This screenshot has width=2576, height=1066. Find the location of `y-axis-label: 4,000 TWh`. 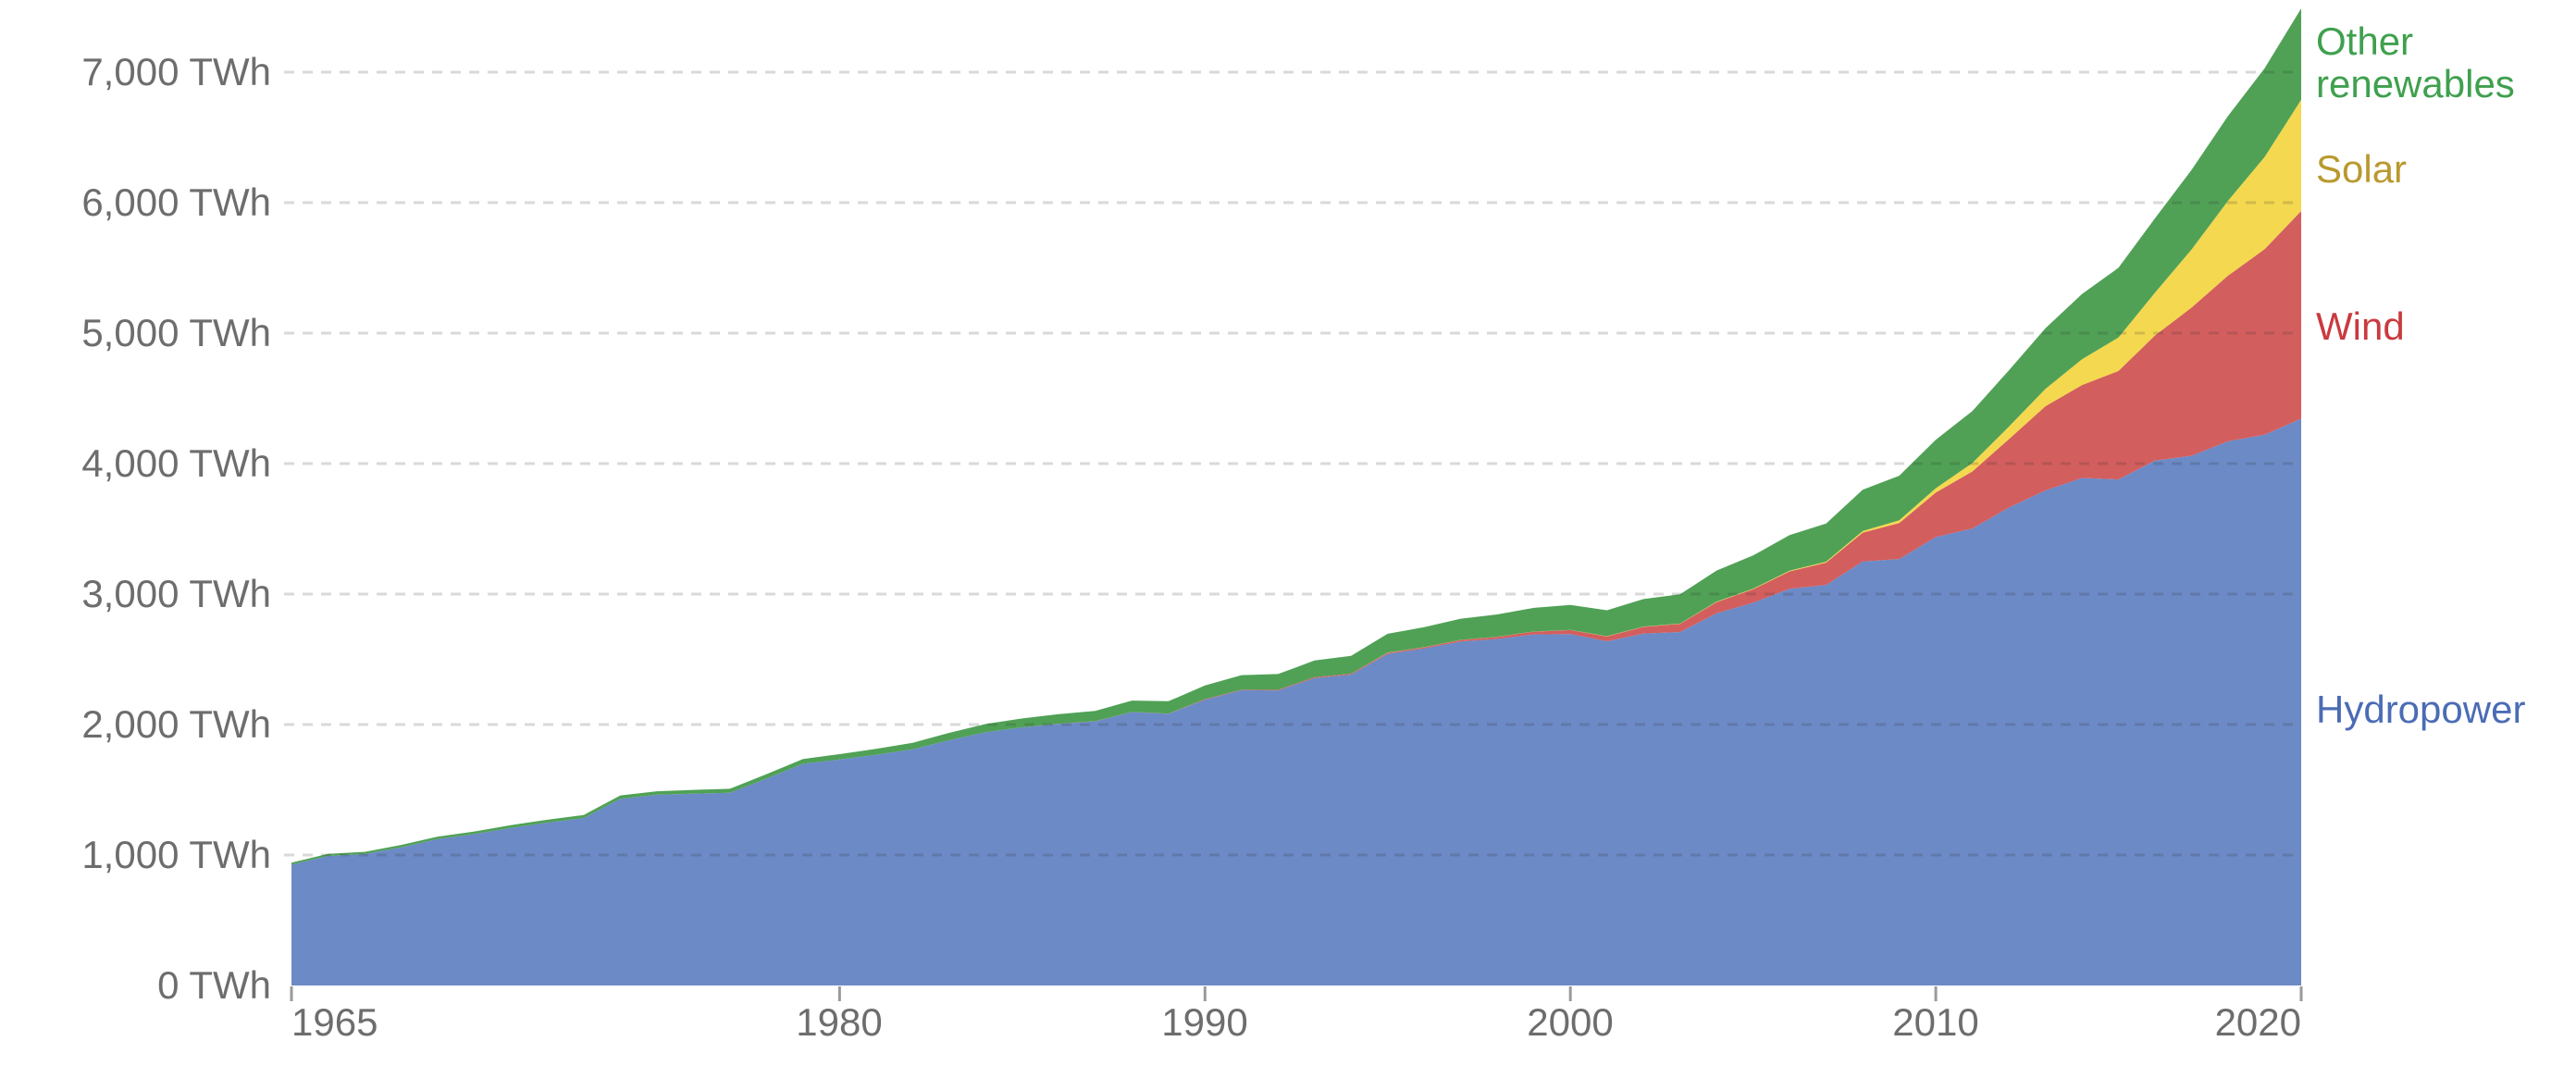

y-axis-label: 4,000 TWh is located at coordinates (176, 463).